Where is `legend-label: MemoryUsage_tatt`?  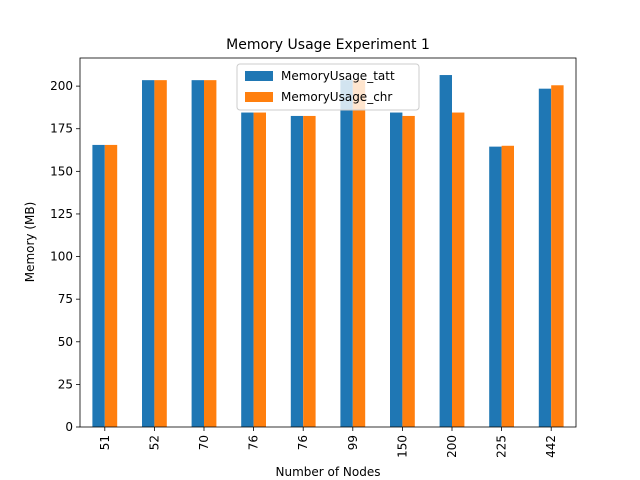
legend-label: MemoryUsage_tatt is located at coordinates (338, 76).